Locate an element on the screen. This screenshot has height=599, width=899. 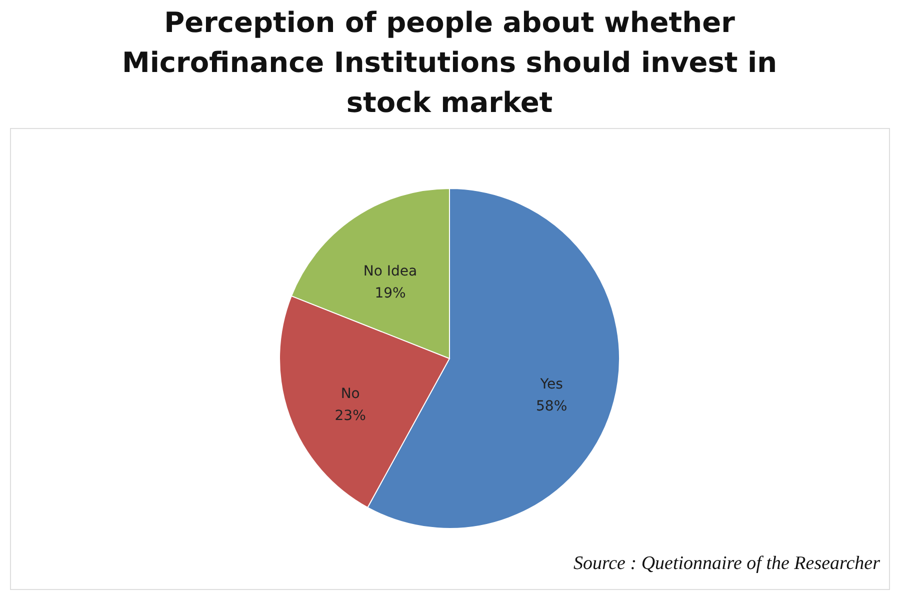
data-label: 58% is located at coordinates (552, 406).